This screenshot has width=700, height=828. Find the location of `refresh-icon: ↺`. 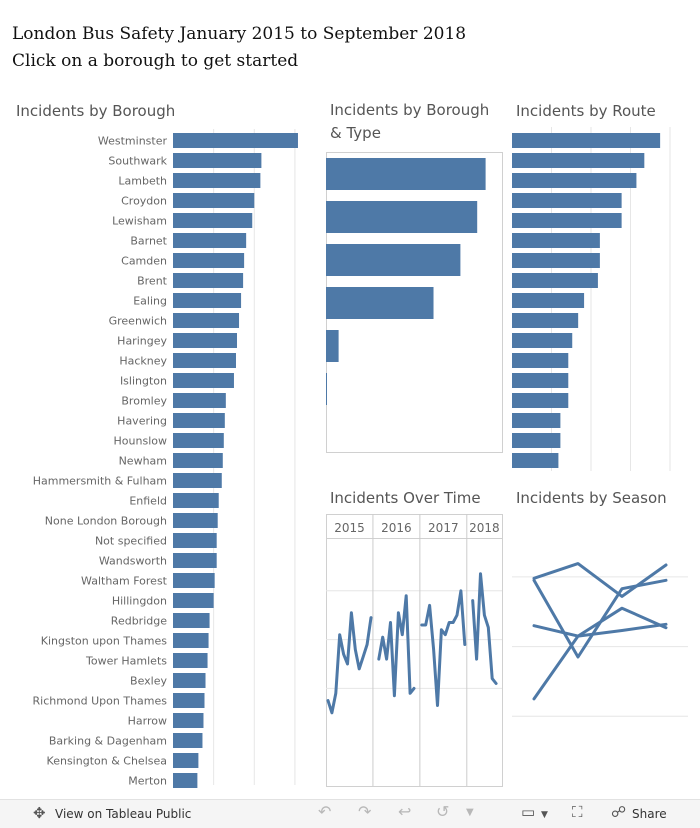

refresh-icon: ↺ is located at coordinates (443, 811).